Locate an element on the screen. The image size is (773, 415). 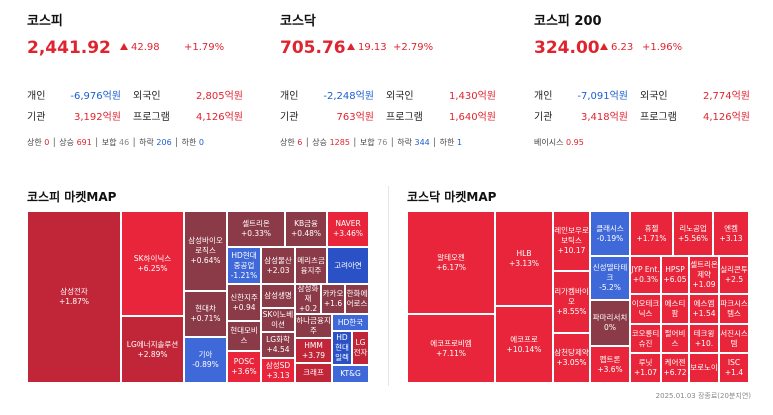
map-tile: HD현대중공업 -1.21% is located at coordinates (244, 265).